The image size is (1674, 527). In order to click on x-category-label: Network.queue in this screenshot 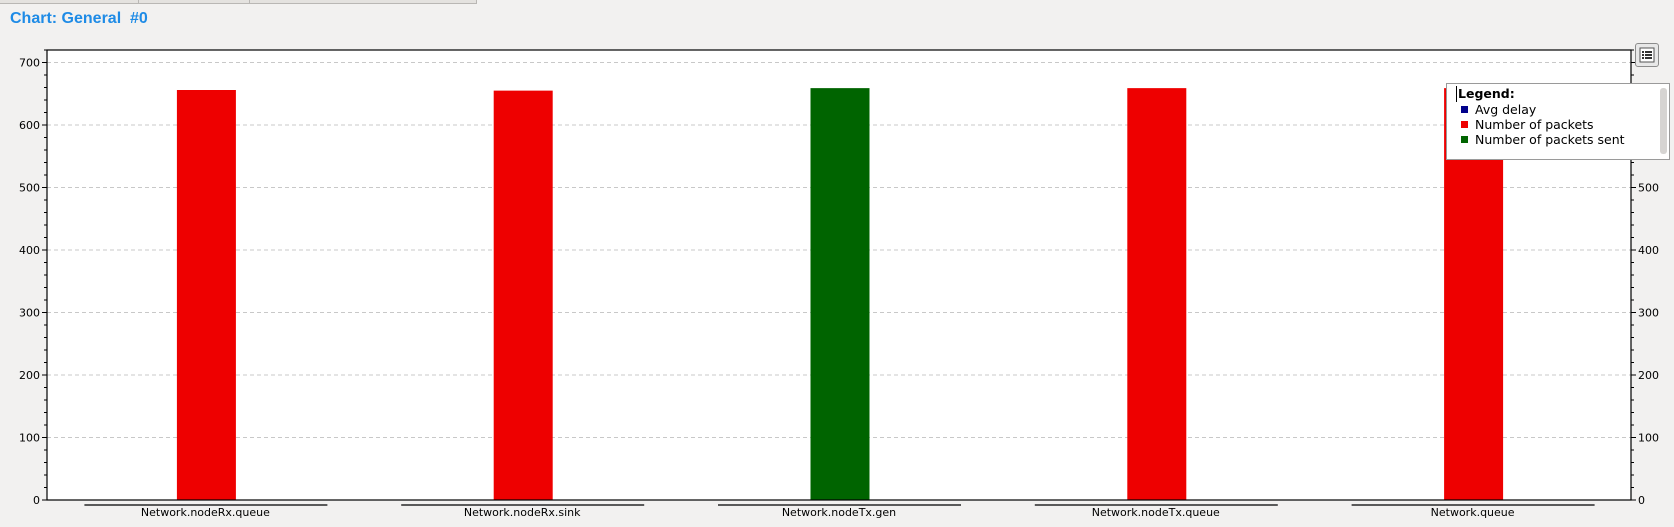, I will do `click(1473, 512)`.